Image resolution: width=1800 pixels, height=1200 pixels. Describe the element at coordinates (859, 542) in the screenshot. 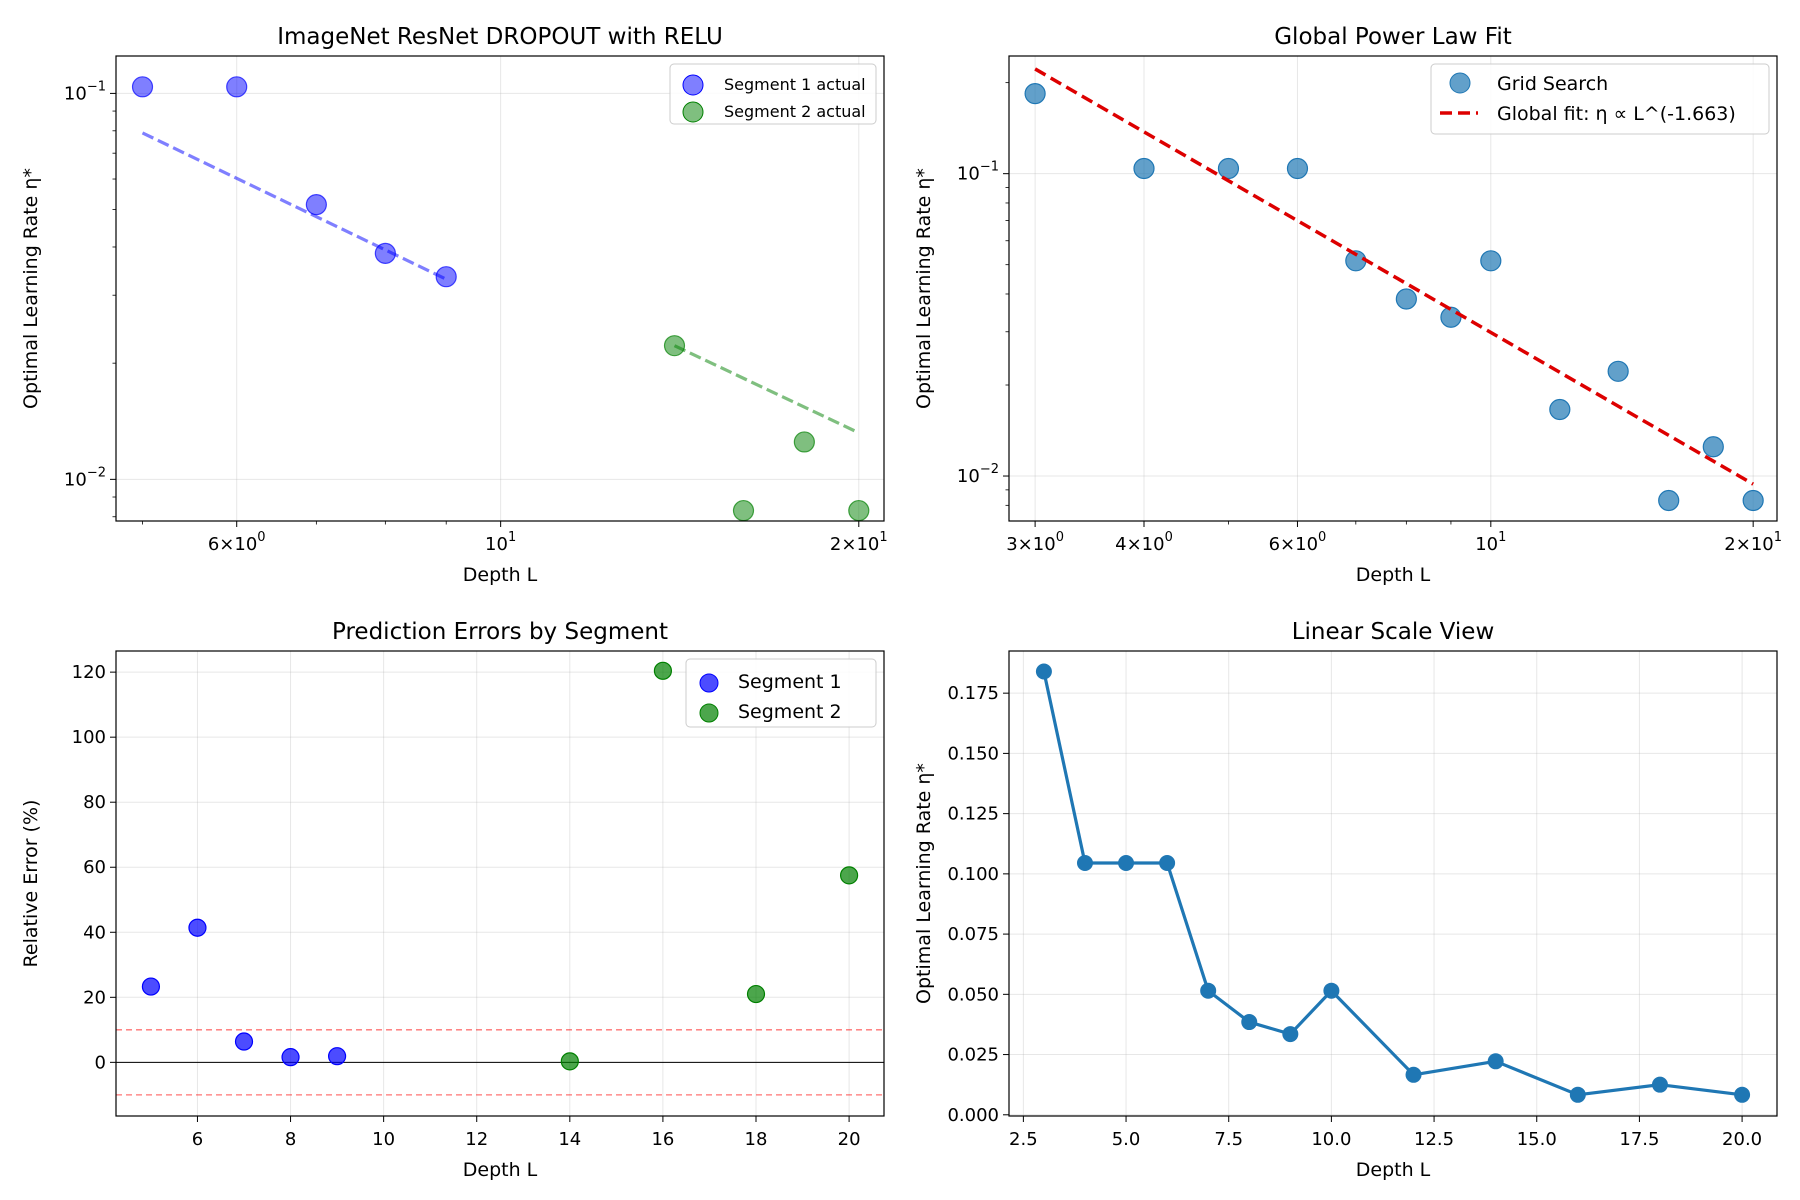

I see `x-tick-label: 2×10¹` at that location.